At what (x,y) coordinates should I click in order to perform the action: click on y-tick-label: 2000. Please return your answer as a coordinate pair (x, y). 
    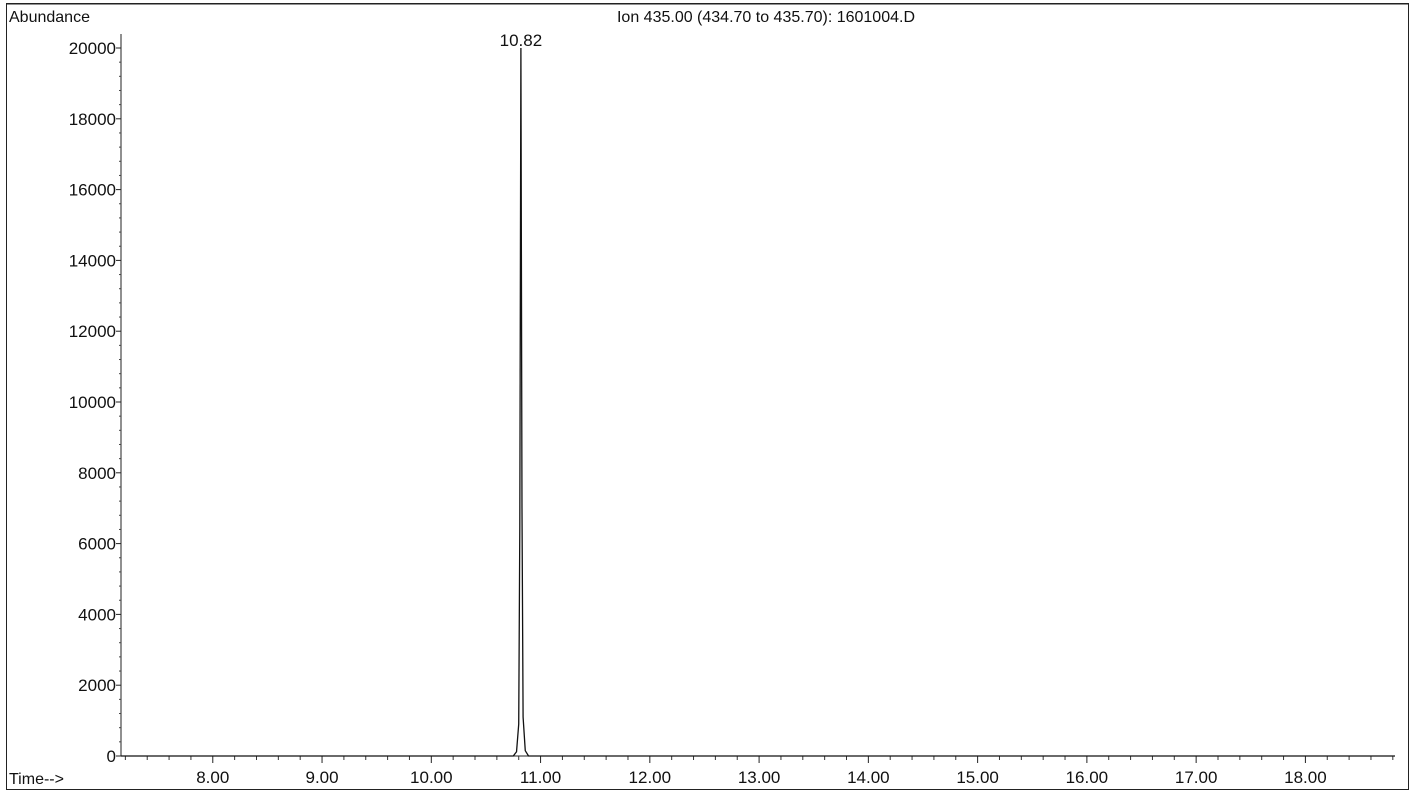
    Looking at the image, I should click on (97, 685).